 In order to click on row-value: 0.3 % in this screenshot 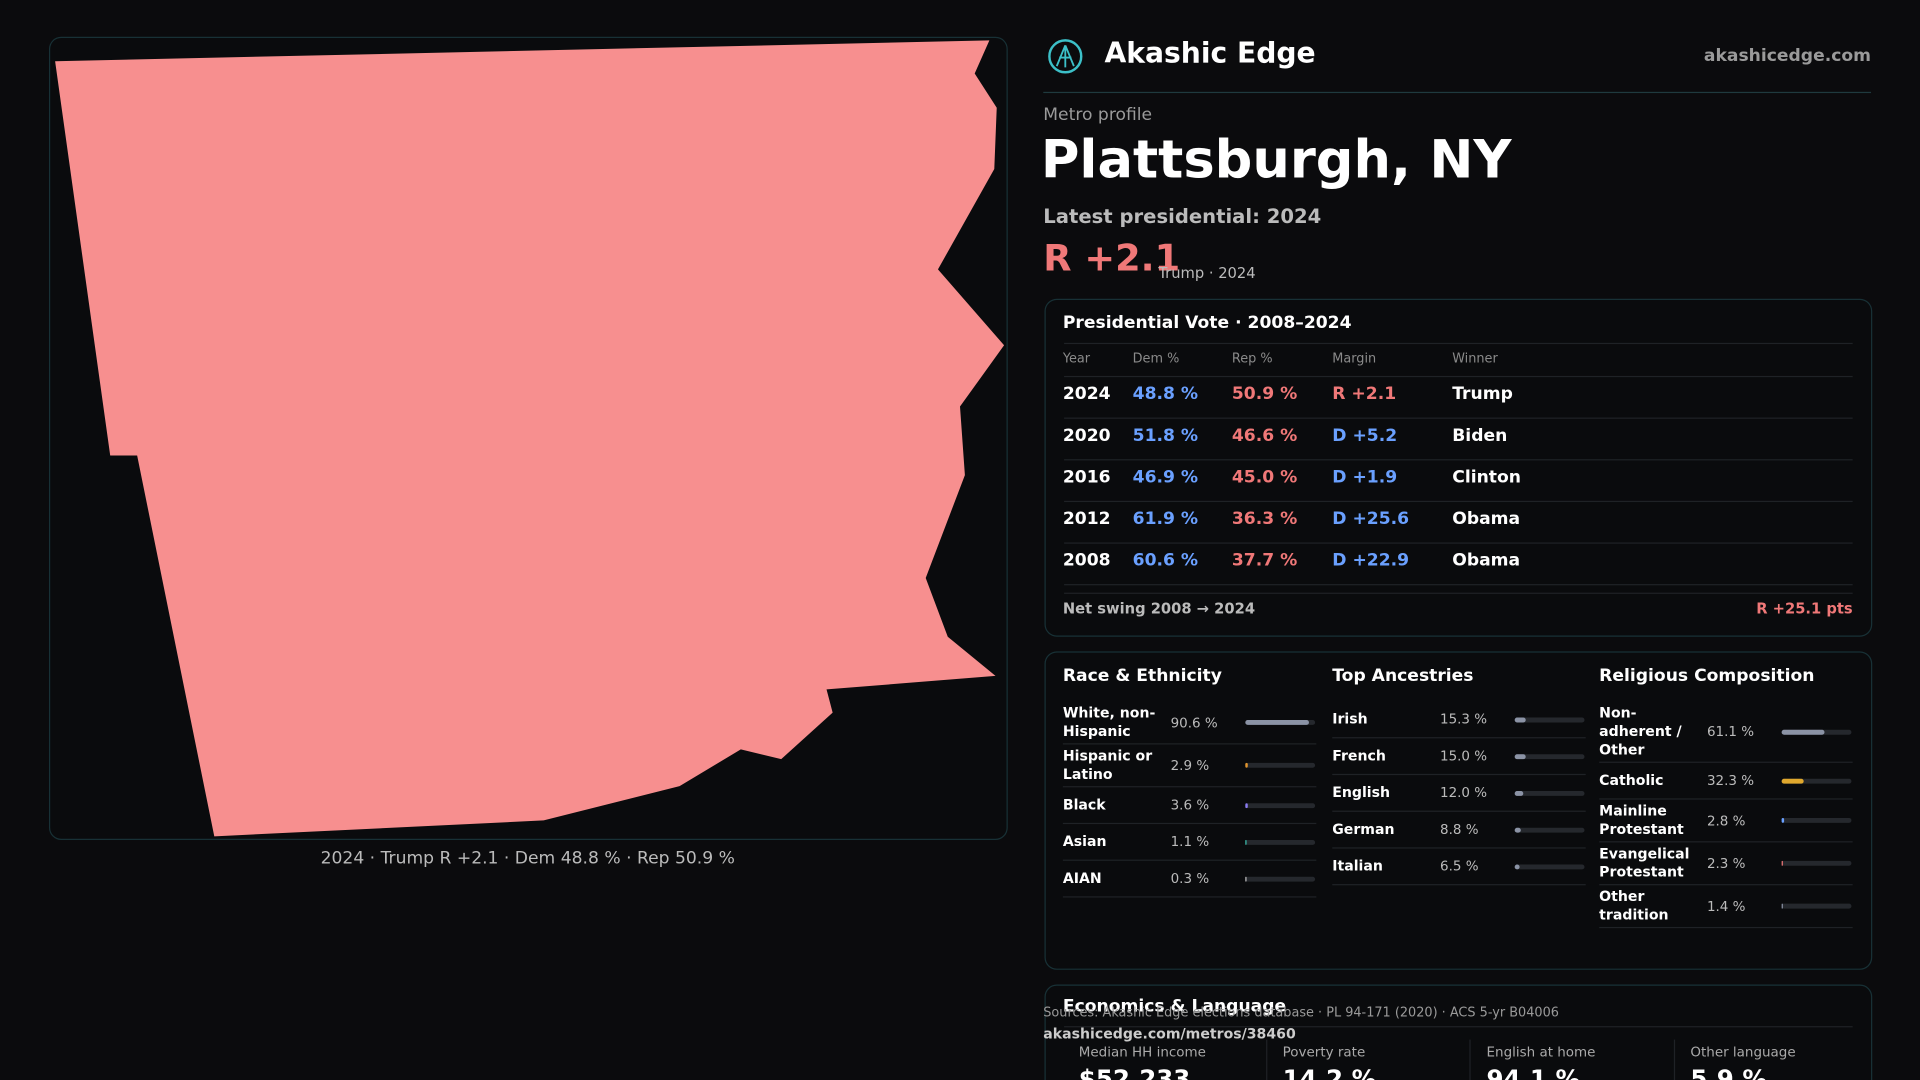, I will do `click(1190, 878)`.